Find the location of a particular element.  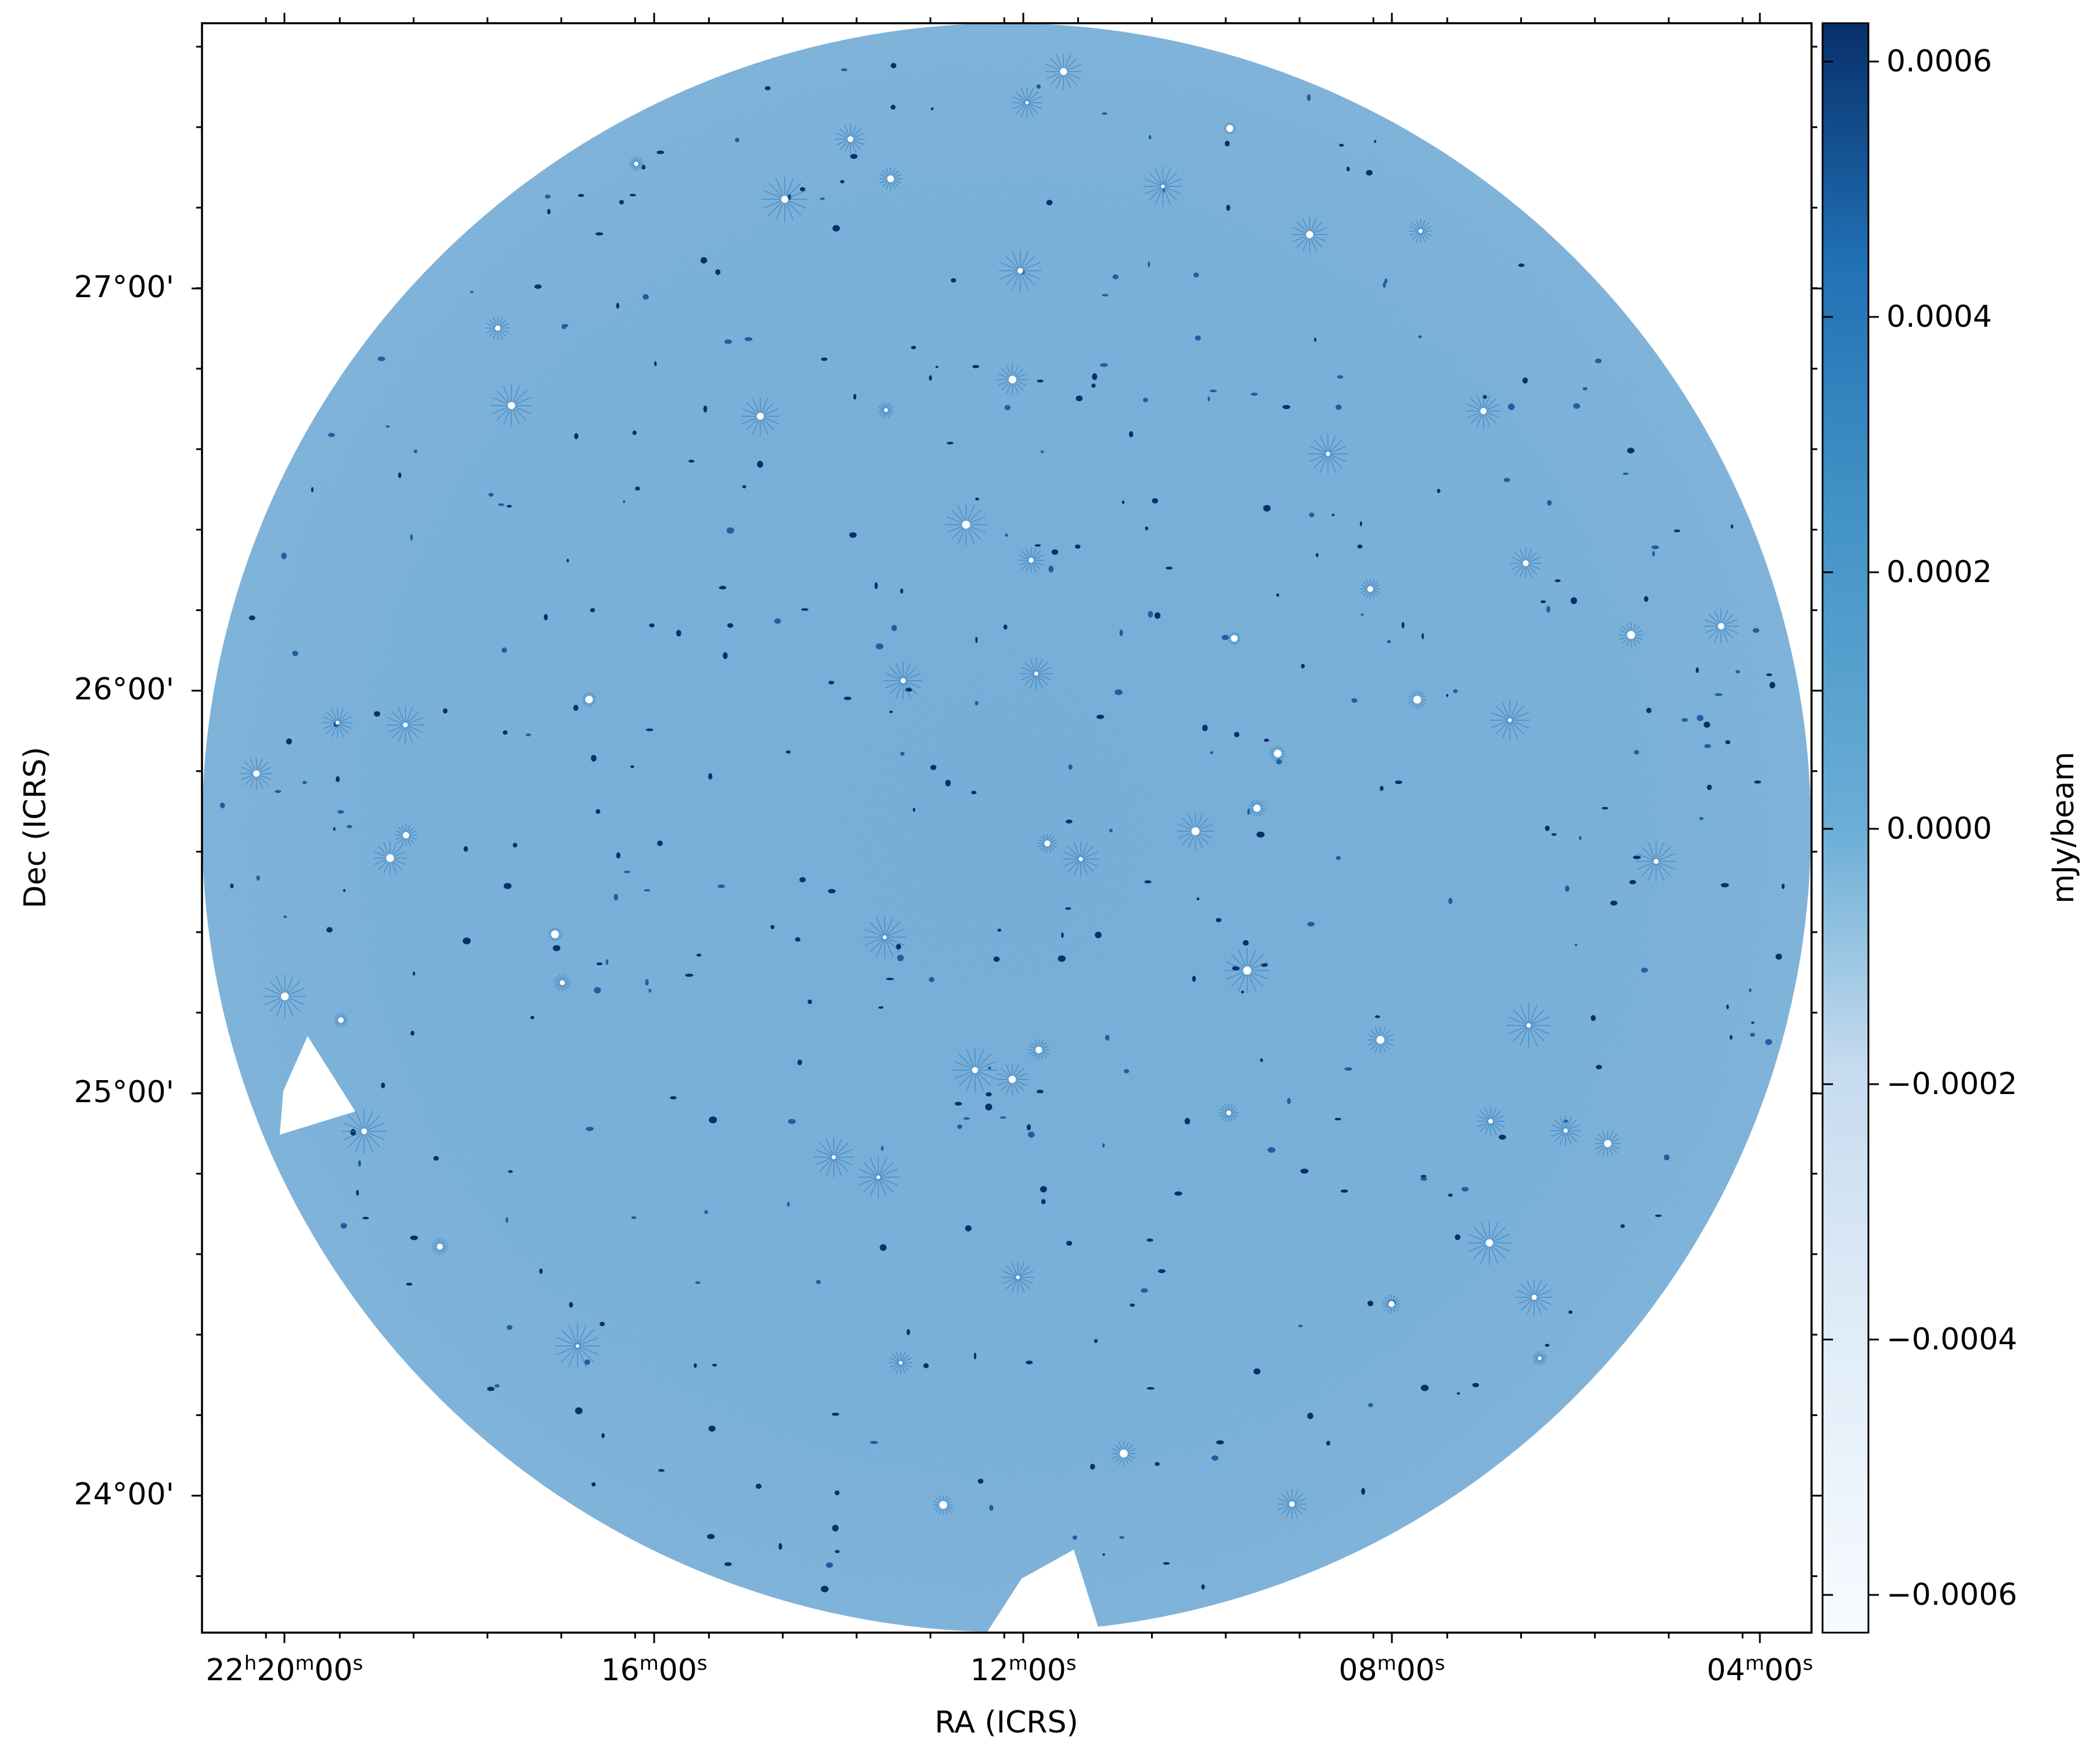

y-tick-label: 24°00' is located at coordinates (124, 1494).